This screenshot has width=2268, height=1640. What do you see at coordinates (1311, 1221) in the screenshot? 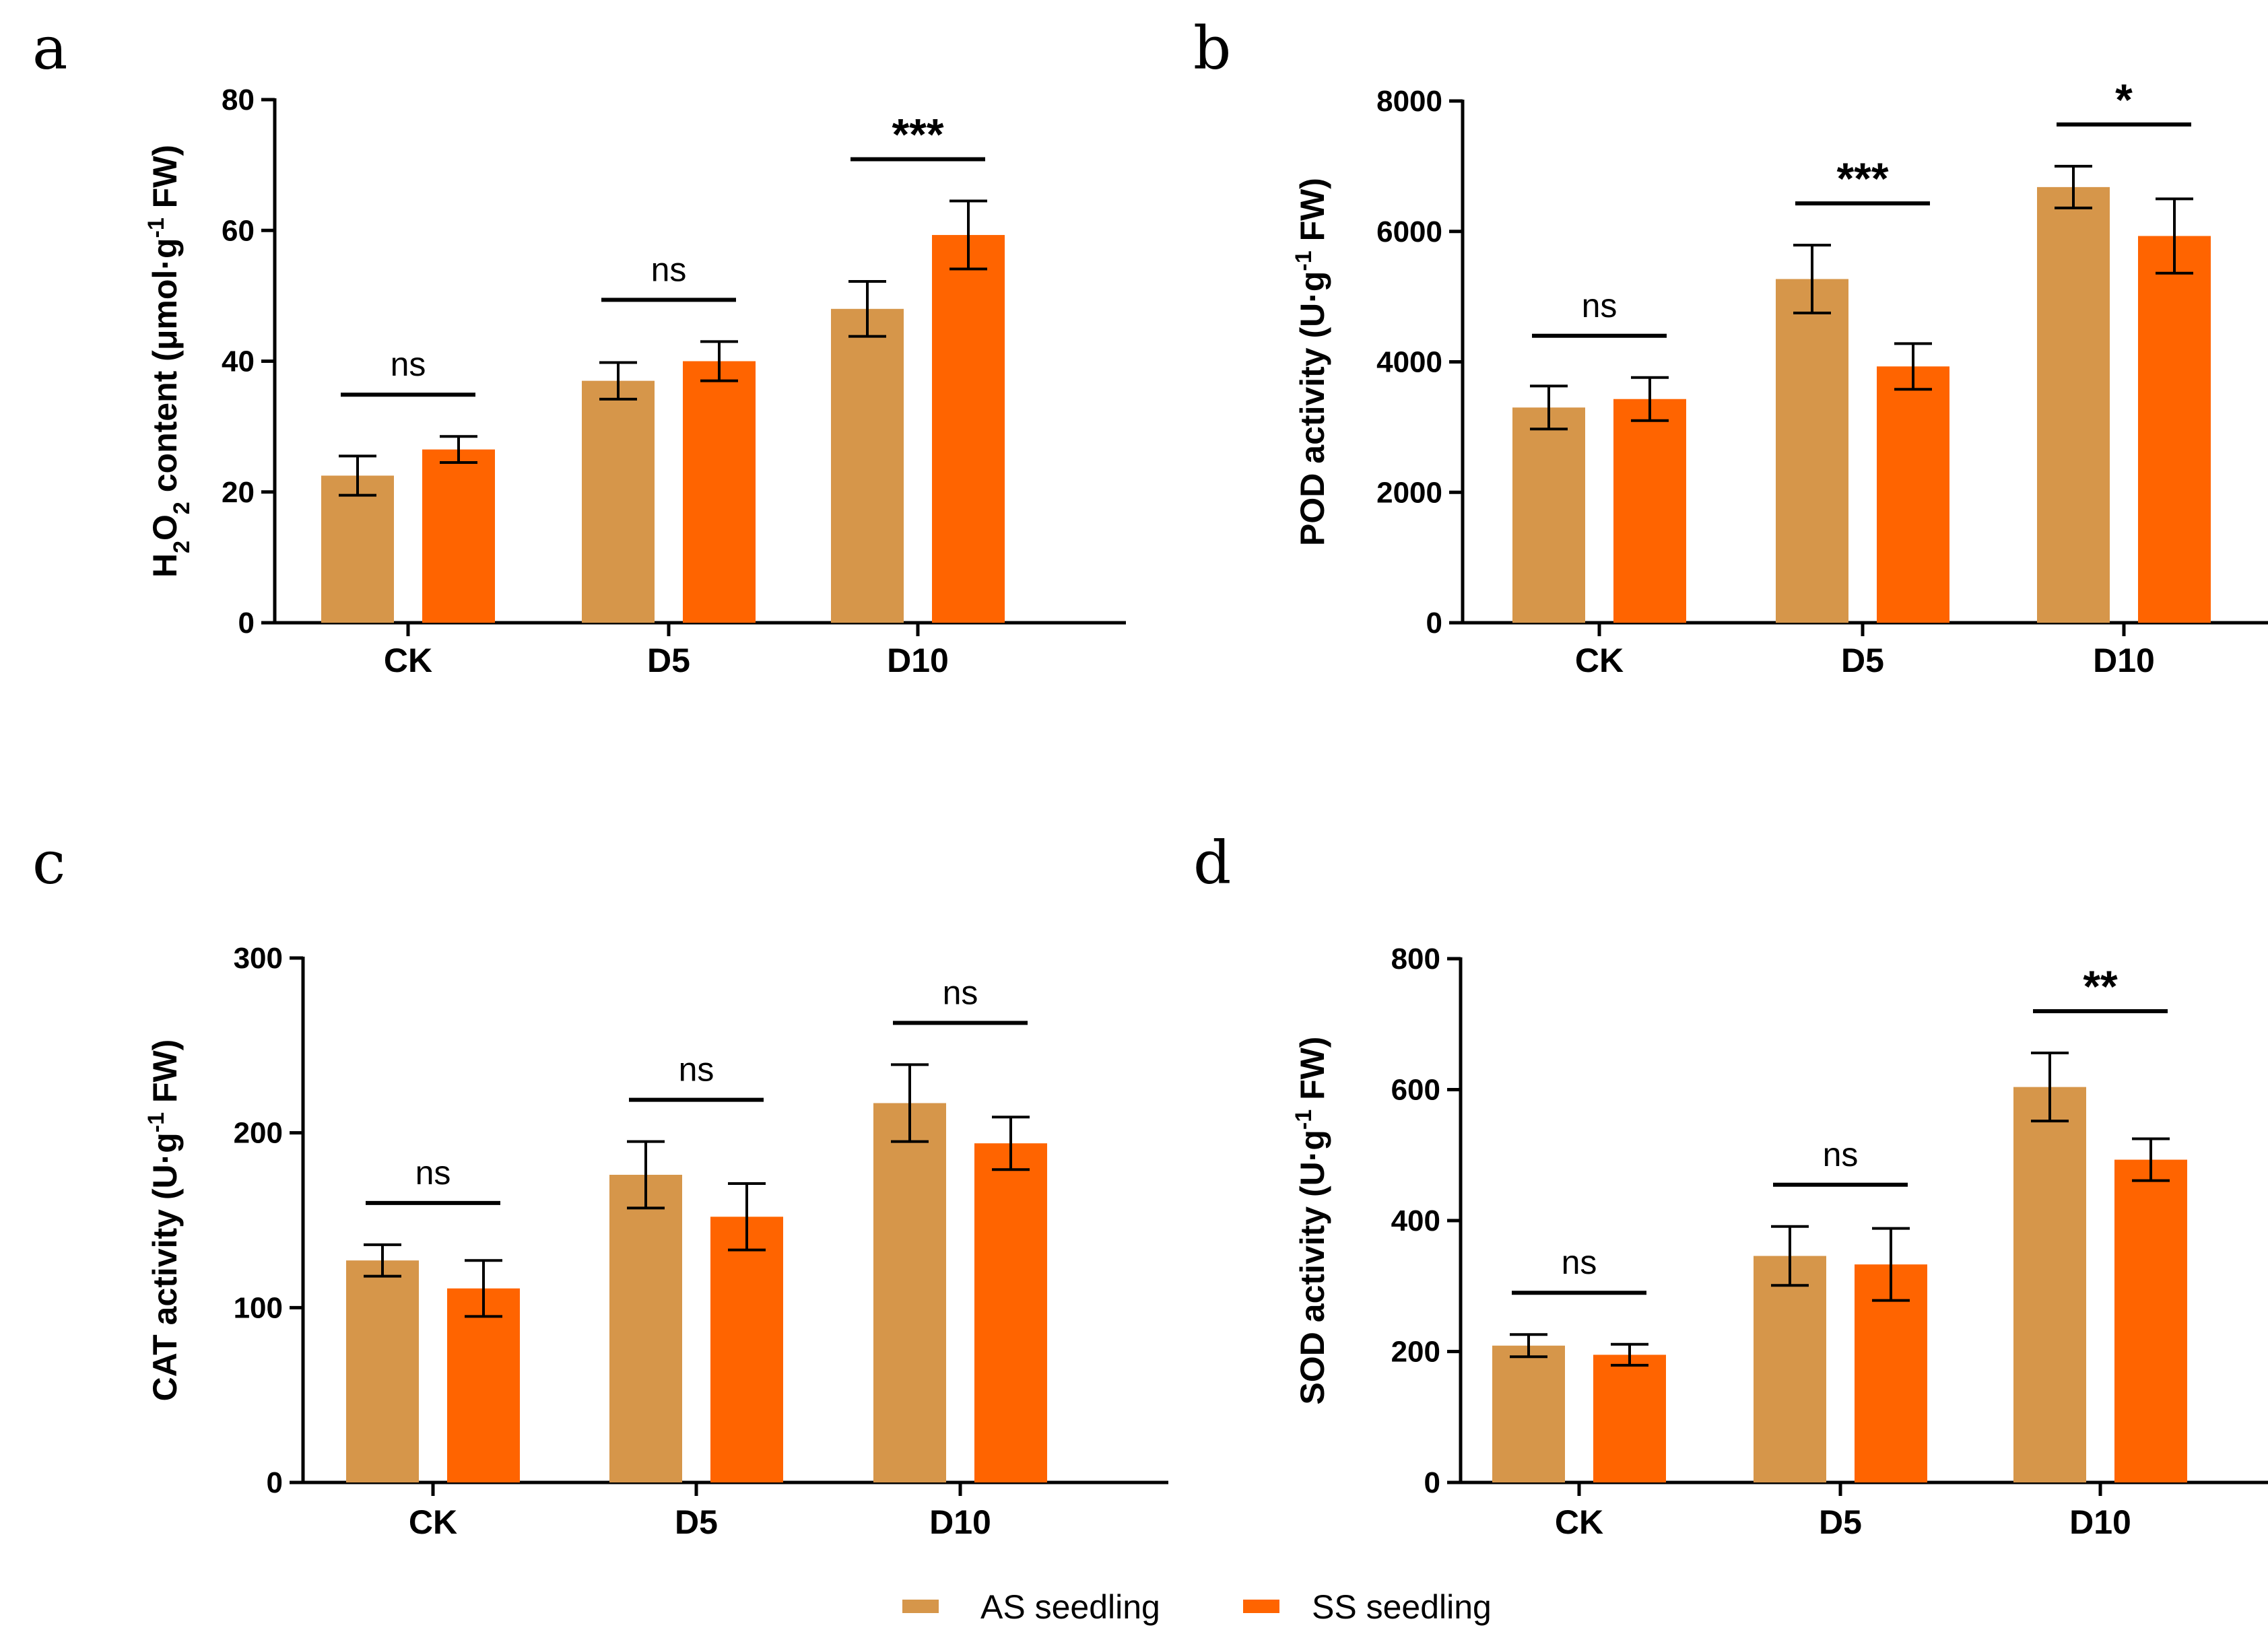
I see `y-axis-title: SOD activity (U·g-1 FW)` at bounding box center [1311, 1221].